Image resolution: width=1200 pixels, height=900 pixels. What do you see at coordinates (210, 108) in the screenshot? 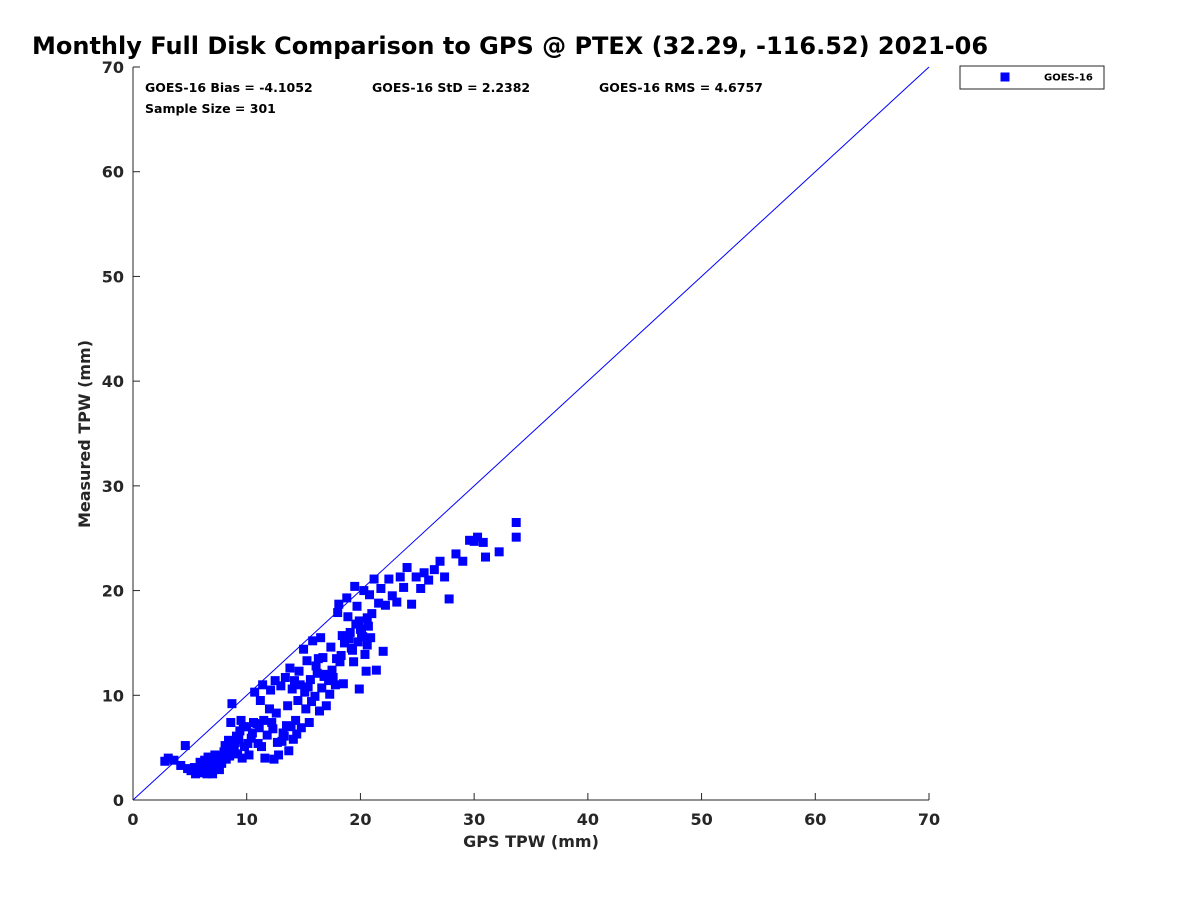
I see `stat-sample-size: Sample Size = 301` at bounding box center [210, 108].